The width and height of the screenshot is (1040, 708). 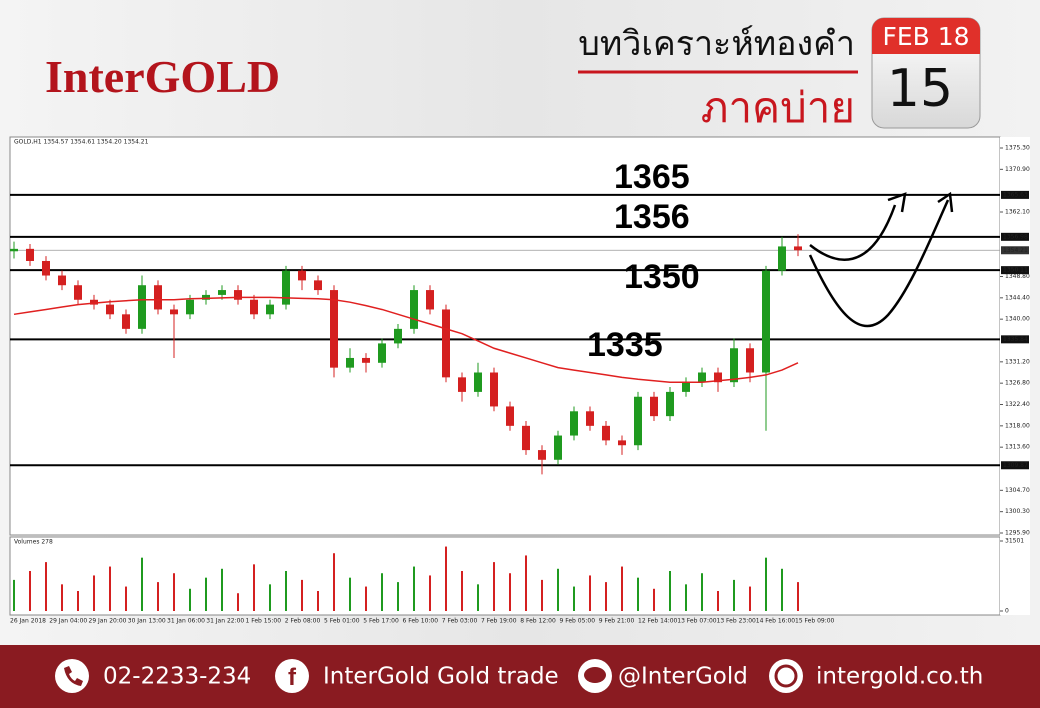 I want to click on subtitle: ภาคบ่าย, so click(x=778, y=107).